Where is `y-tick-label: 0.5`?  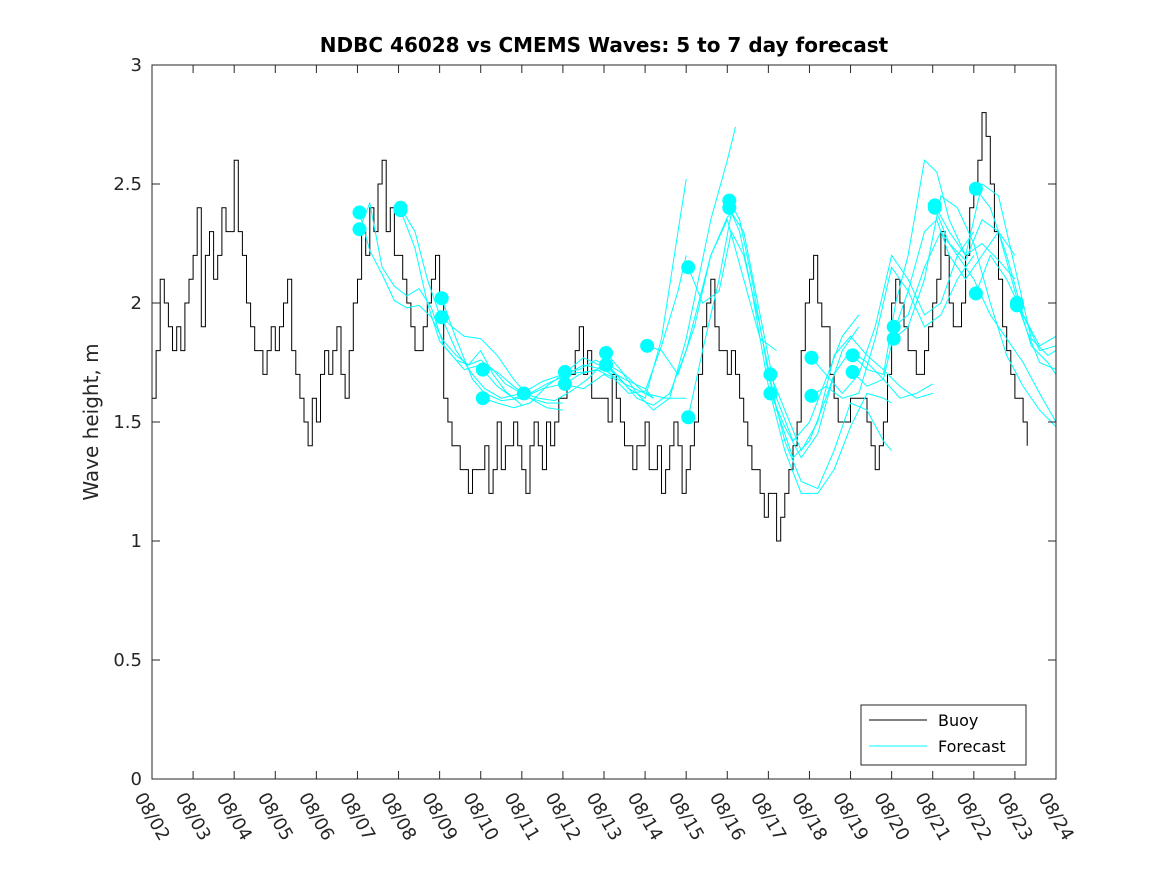 y-tick-label: 0.5 is located at coordinates (127, 660).